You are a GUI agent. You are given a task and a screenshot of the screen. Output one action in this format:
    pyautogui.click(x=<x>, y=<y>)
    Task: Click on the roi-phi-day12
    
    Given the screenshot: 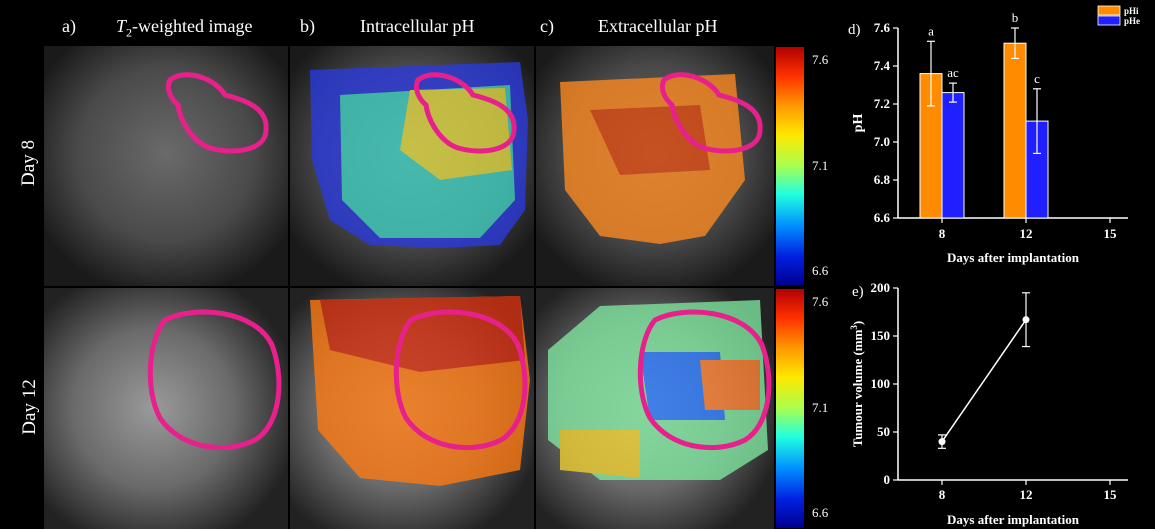 What is the action you would take?
    pyautogui.click(x=460, y=380)
    